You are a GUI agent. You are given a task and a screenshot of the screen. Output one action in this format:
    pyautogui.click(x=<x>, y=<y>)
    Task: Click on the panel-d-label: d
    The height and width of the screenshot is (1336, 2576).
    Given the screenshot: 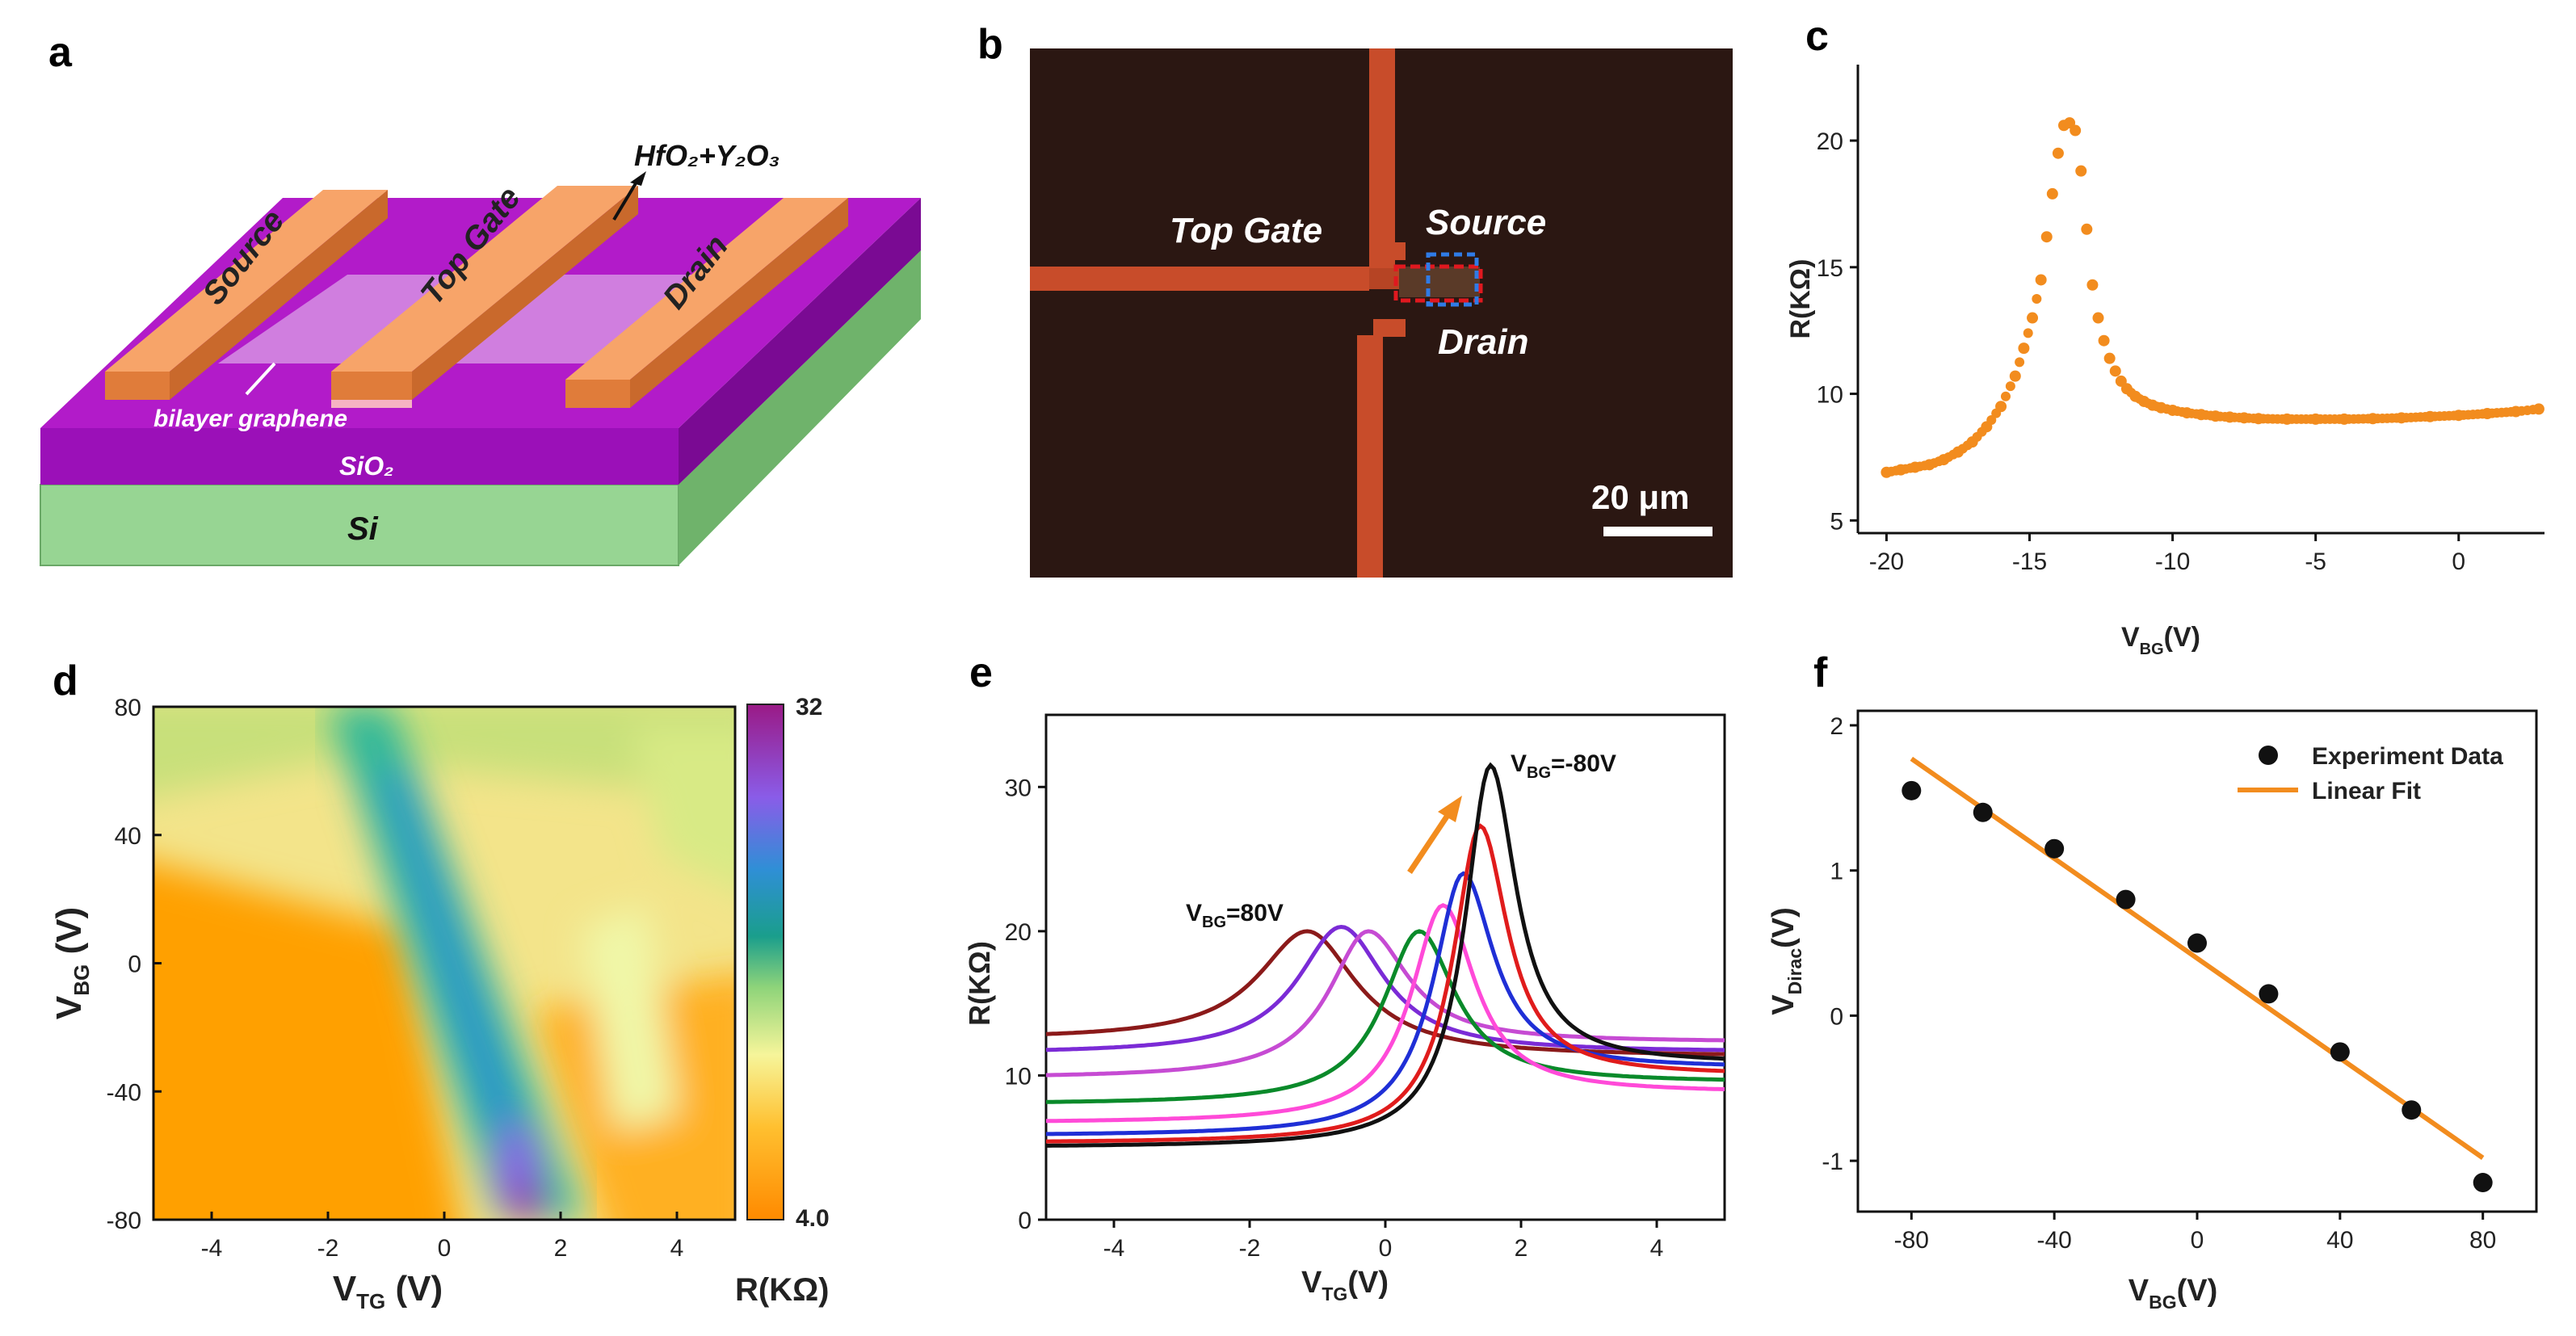 What is the action you would take?
    pyautogui.click(x=65, y=680)
    